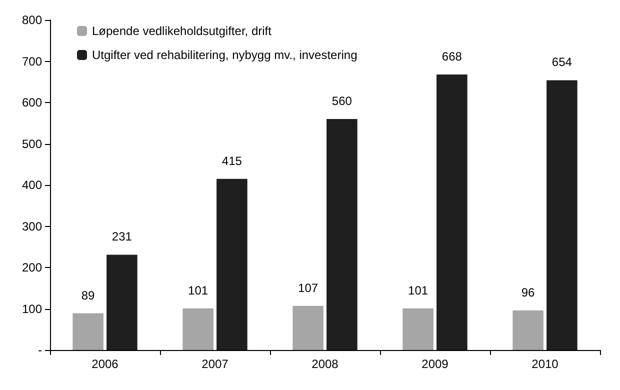  Describe the element at coordinates (308, 287) in the screenshot. I see `data-label: 107` at that location.